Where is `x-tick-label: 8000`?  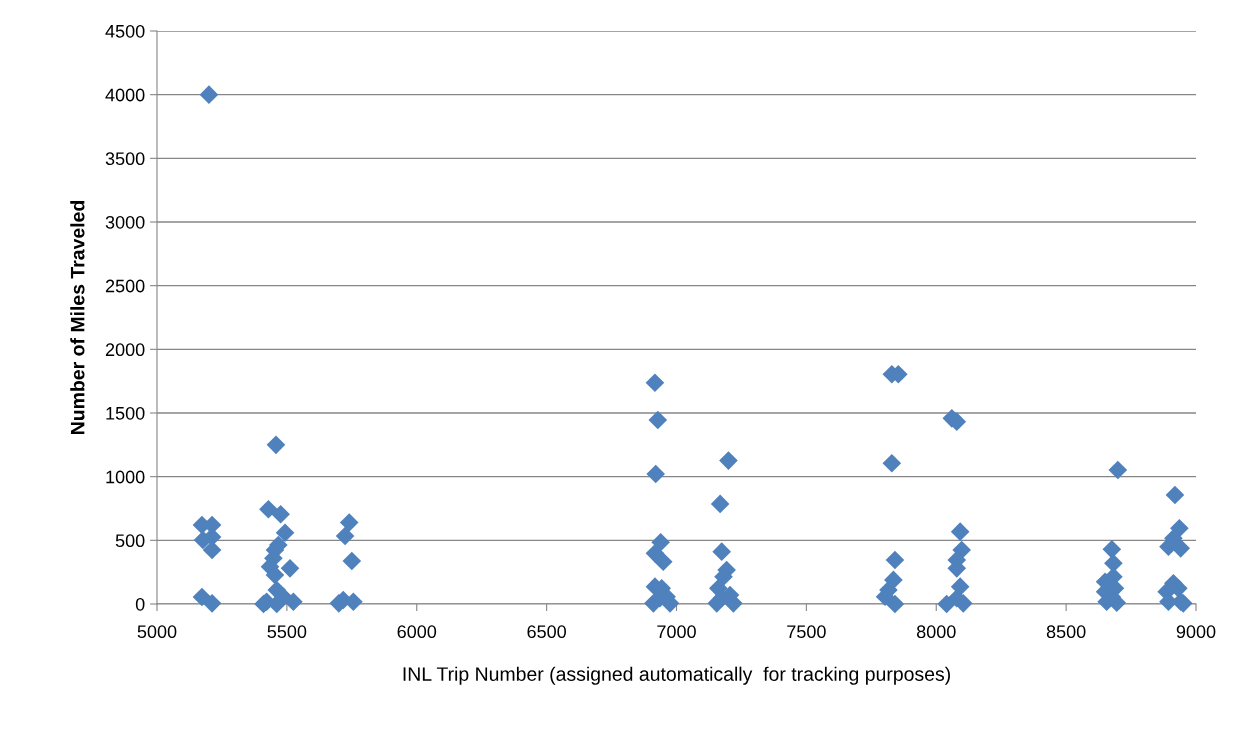 x-tick-label: 8000 is located at coordinates (936, 632).